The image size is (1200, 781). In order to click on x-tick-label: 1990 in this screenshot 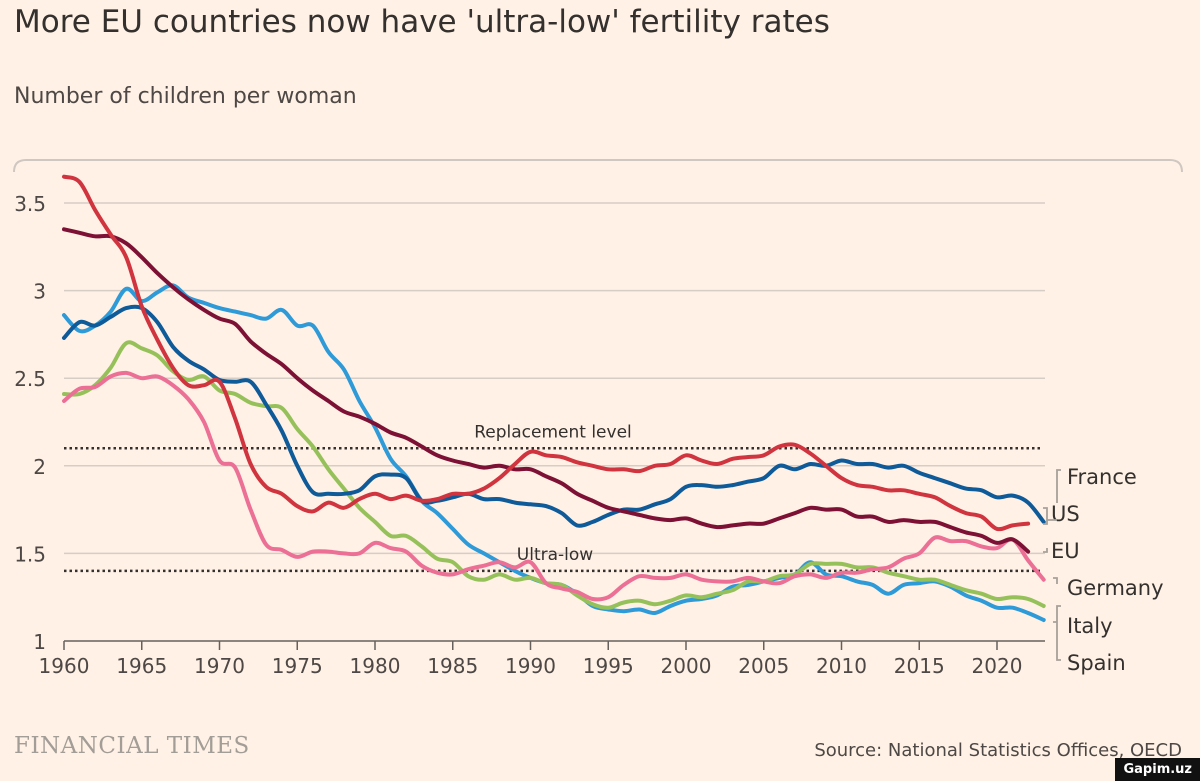, I will do `click(530, 666)`.